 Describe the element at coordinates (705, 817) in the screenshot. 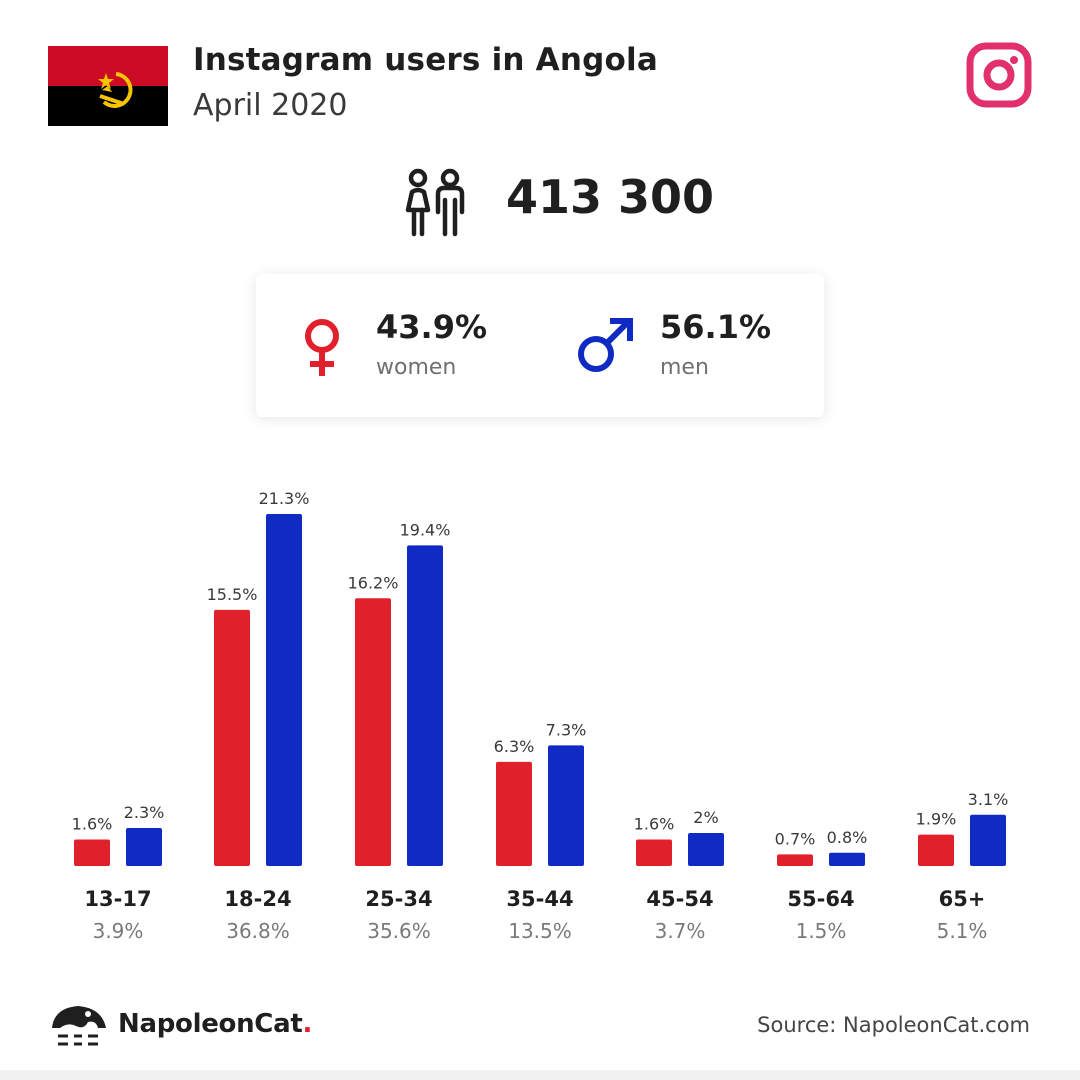

I see `bar-value-label: 2%` at that location.